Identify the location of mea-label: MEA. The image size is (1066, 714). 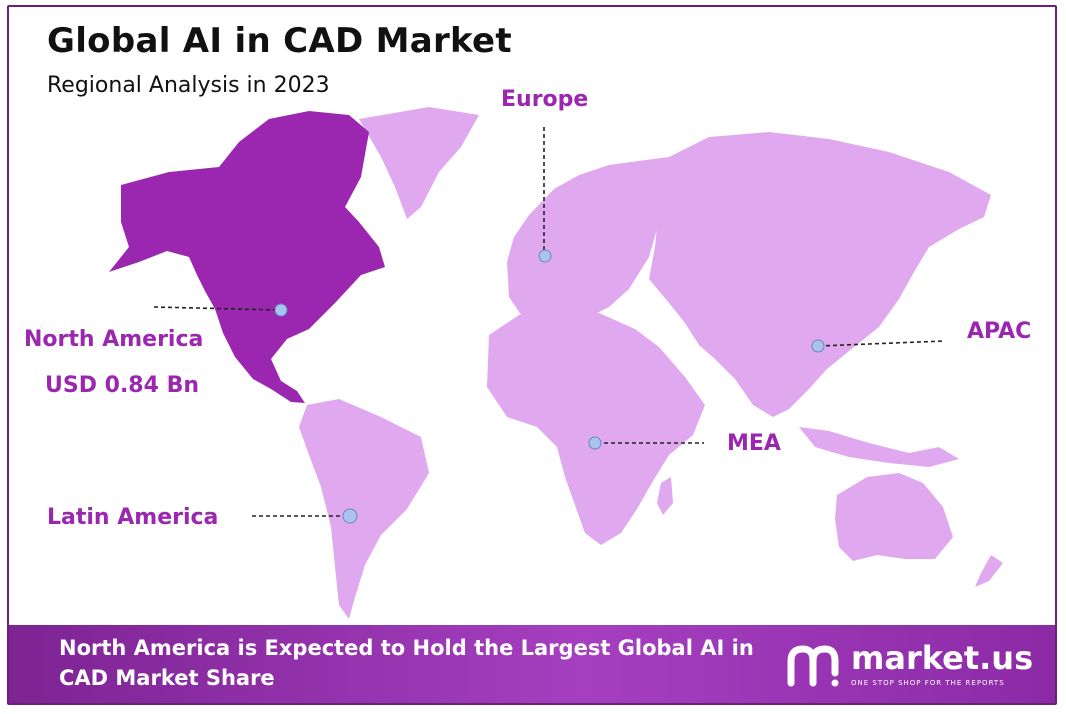
(754, 443).